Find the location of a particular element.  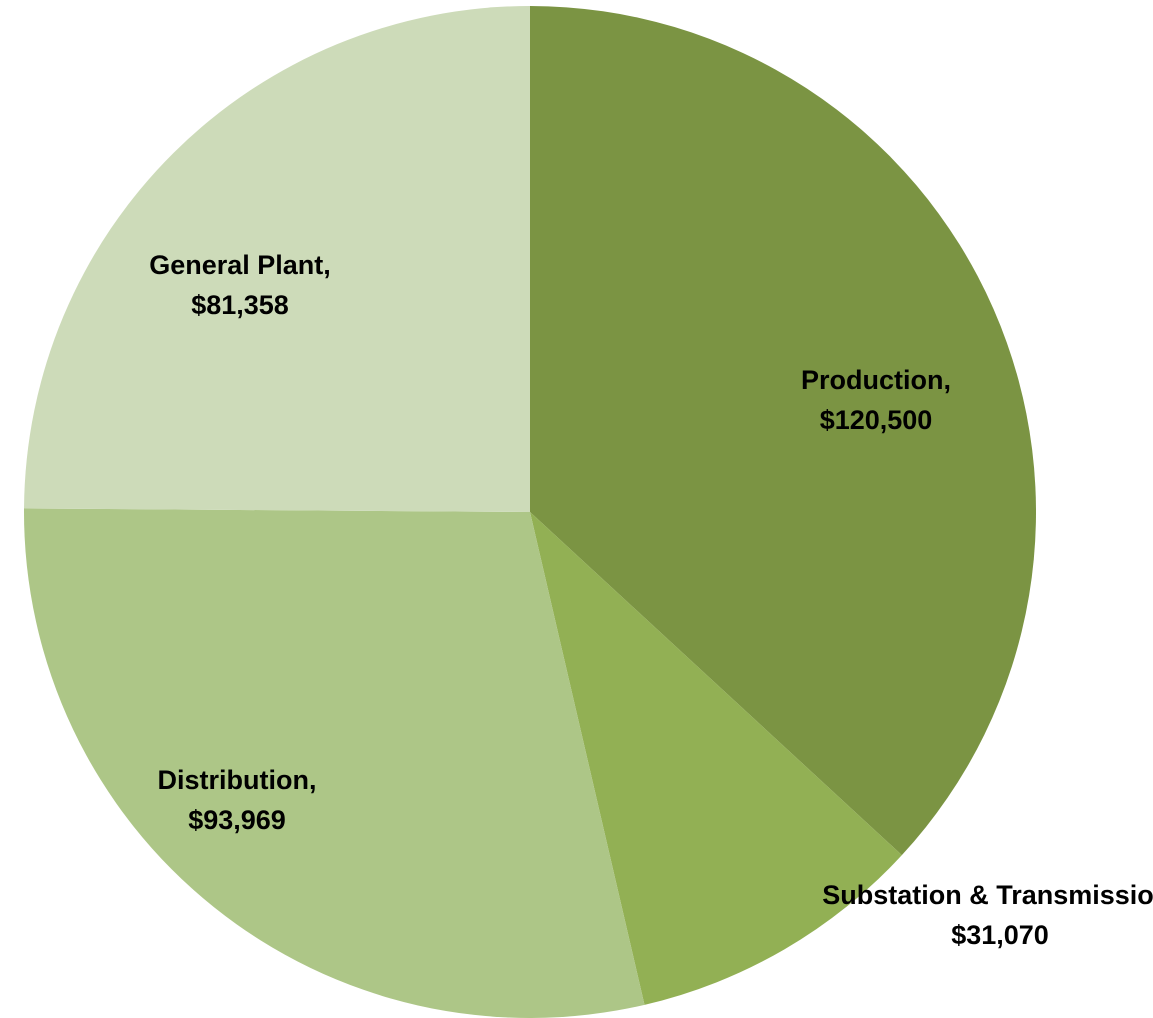

slice-label: Substation & Transmission, $31,070 is located at coordinates (984, 915).